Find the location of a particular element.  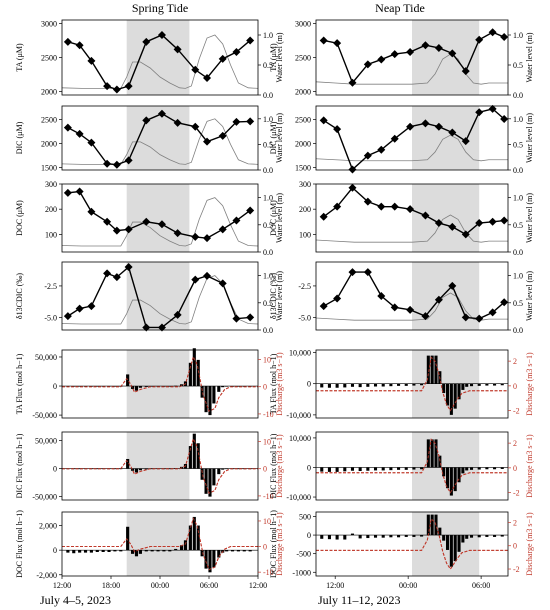

ytick-label: 500 is located at coordinates (305, 516).